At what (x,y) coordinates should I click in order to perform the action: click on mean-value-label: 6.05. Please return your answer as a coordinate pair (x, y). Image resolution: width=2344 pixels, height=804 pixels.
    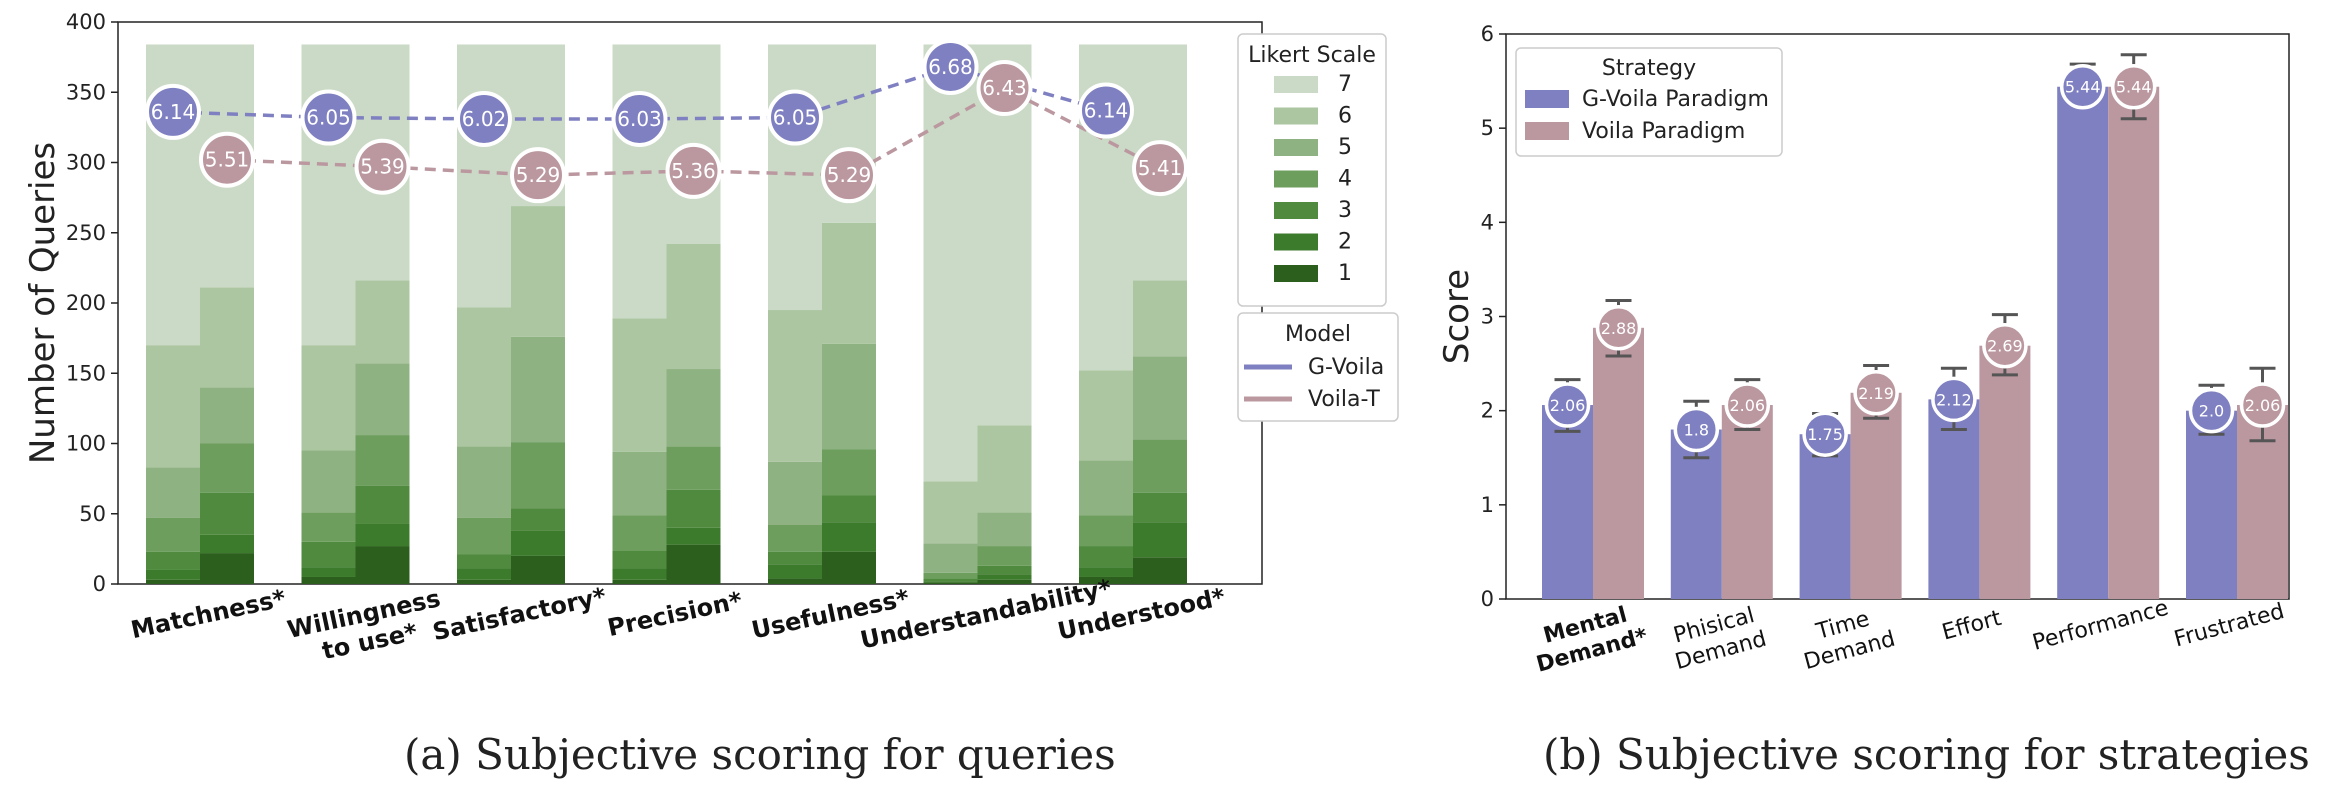
    Looking at the image, I should click on (328, 118).